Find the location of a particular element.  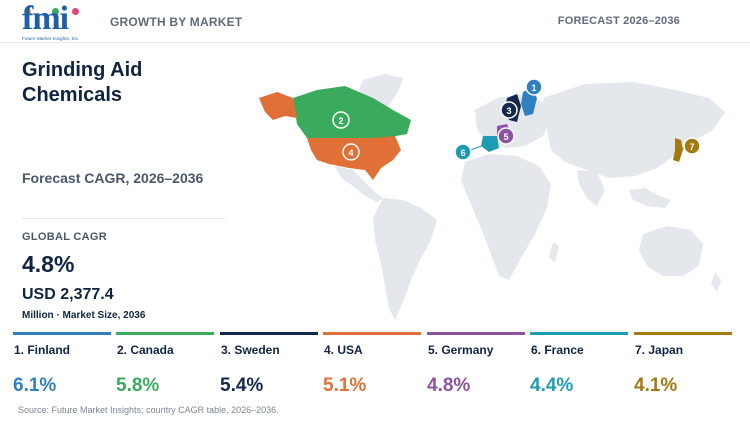

alaska-shape is located at coordinates (278, 106).